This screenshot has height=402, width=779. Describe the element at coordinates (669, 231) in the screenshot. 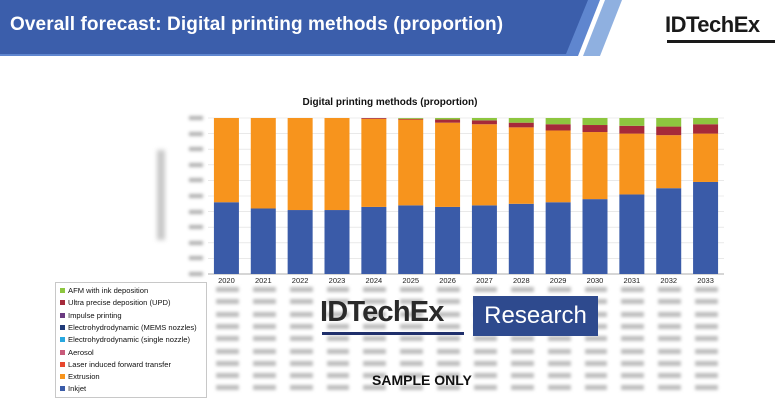

I see `bar-inkjet-2032` at that location.